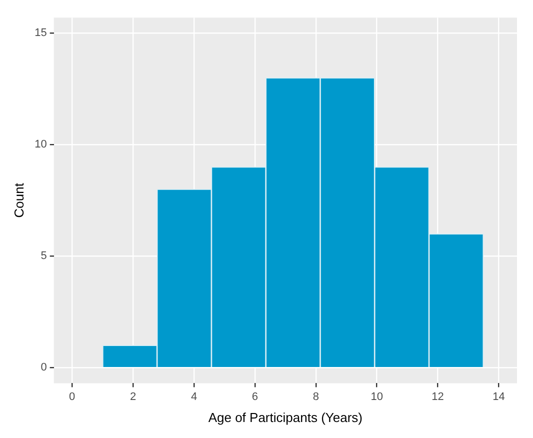 The image size is (533, 438). What do you see at coordinates (285, 417) in the screenshot?
I see `x-axis-title: Age of Participants (Years)` at bounding box center [285, 417].